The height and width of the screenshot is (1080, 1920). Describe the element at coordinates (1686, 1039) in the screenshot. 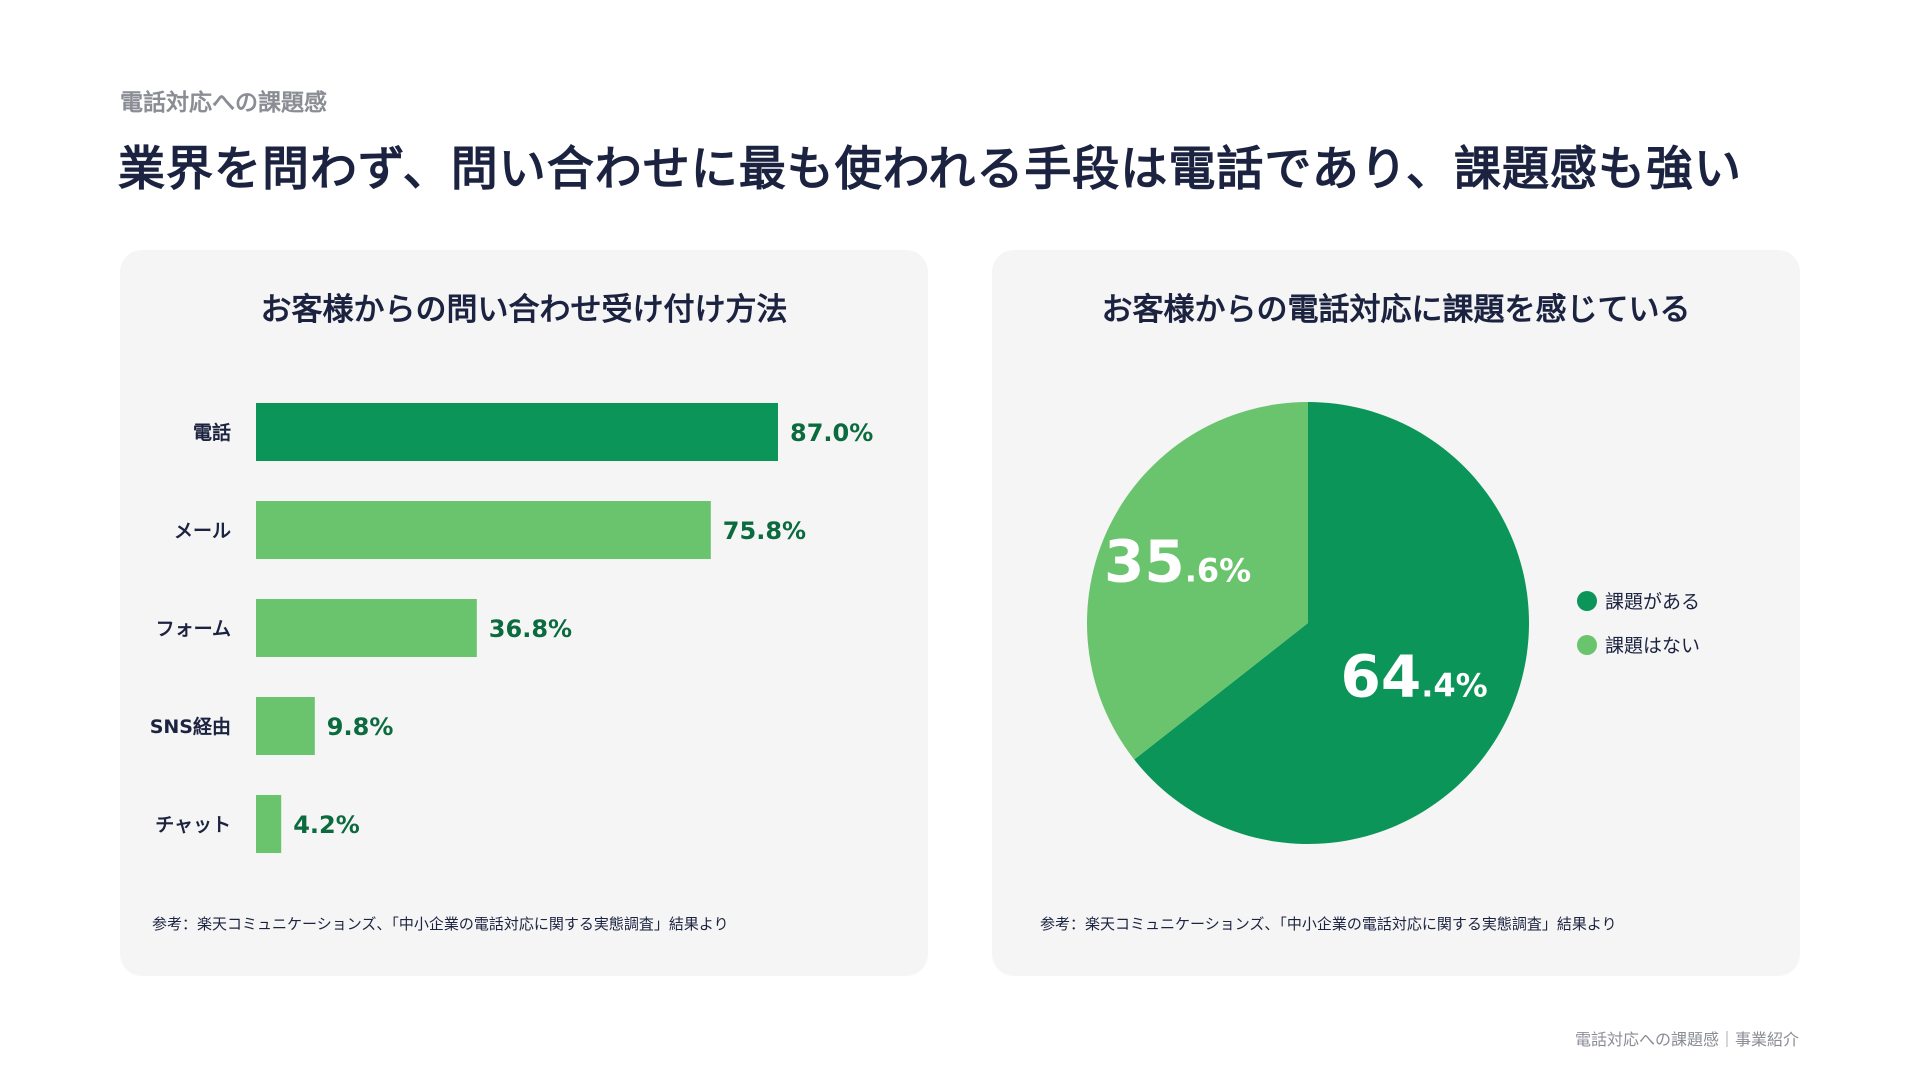

I see `footer-text: 電話対応への課題感｜事業紹介` at that location.